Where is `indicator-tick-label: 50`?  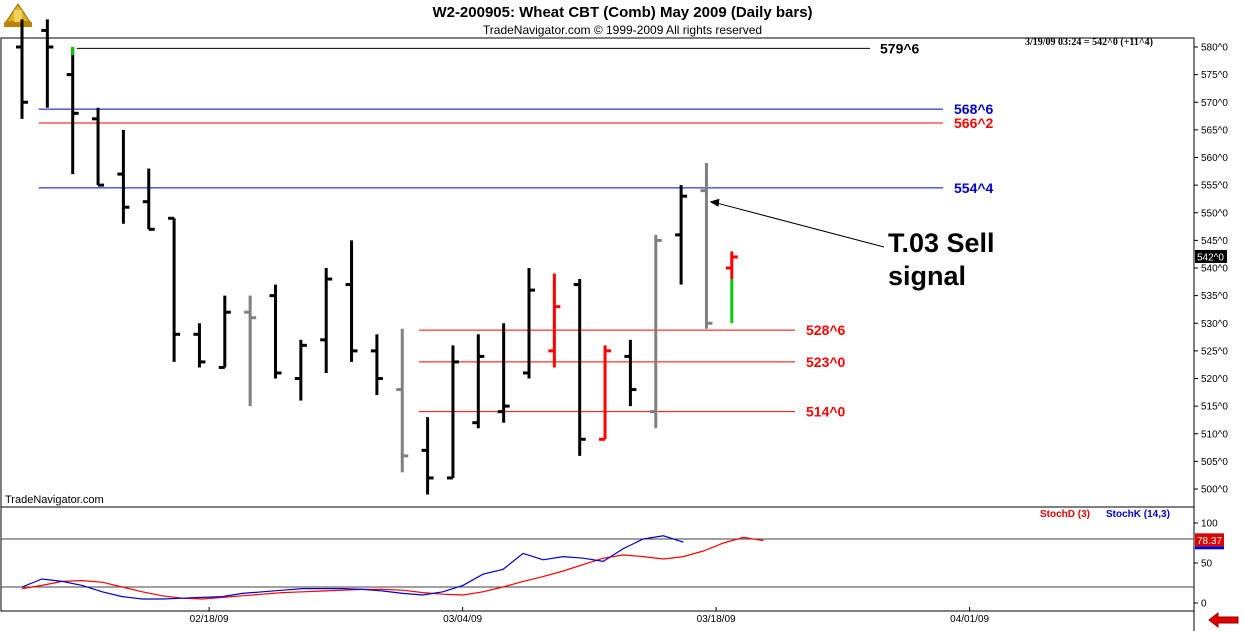 indicator-tick-label: 50 is located at coordinates (1207, 564).